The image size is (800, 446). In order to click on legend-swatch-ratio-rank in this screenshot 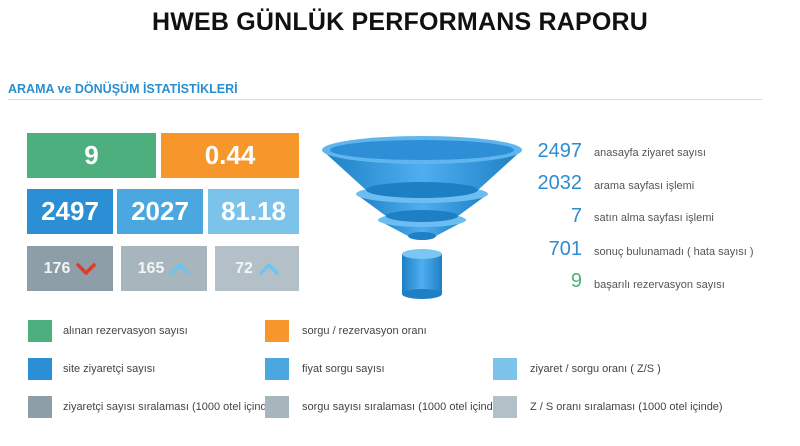, I will do `click(505, 407)`.